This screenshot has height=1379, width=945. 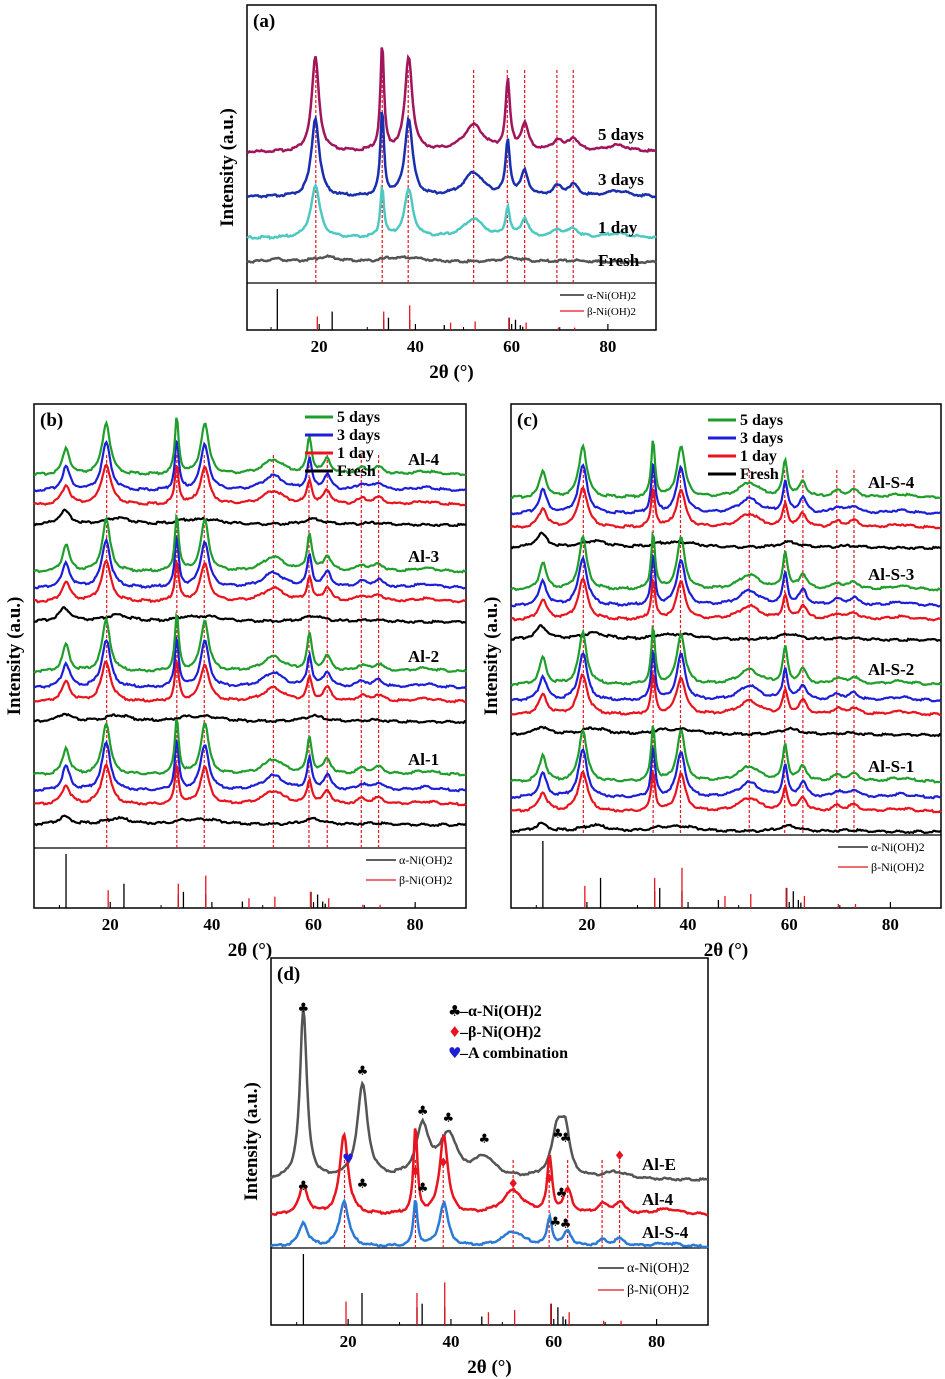 I want to click on series-label: Al-4, so click(x=658, y=1199).